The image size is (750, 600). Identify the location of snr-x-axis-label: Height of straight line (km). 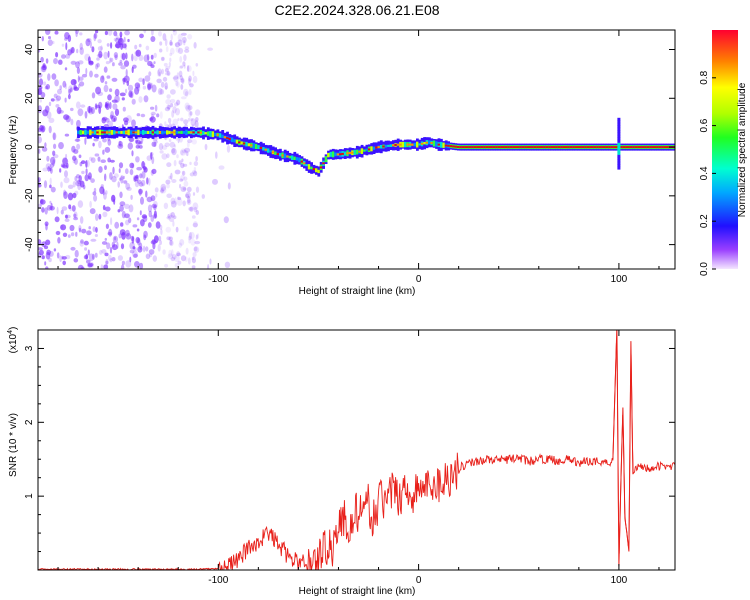
(357, 591).